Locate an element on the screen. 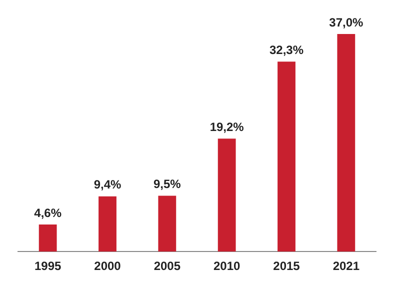 This screenshot has width=394, height=290. data-label: 9,5% is located at coordinates (167, 184).